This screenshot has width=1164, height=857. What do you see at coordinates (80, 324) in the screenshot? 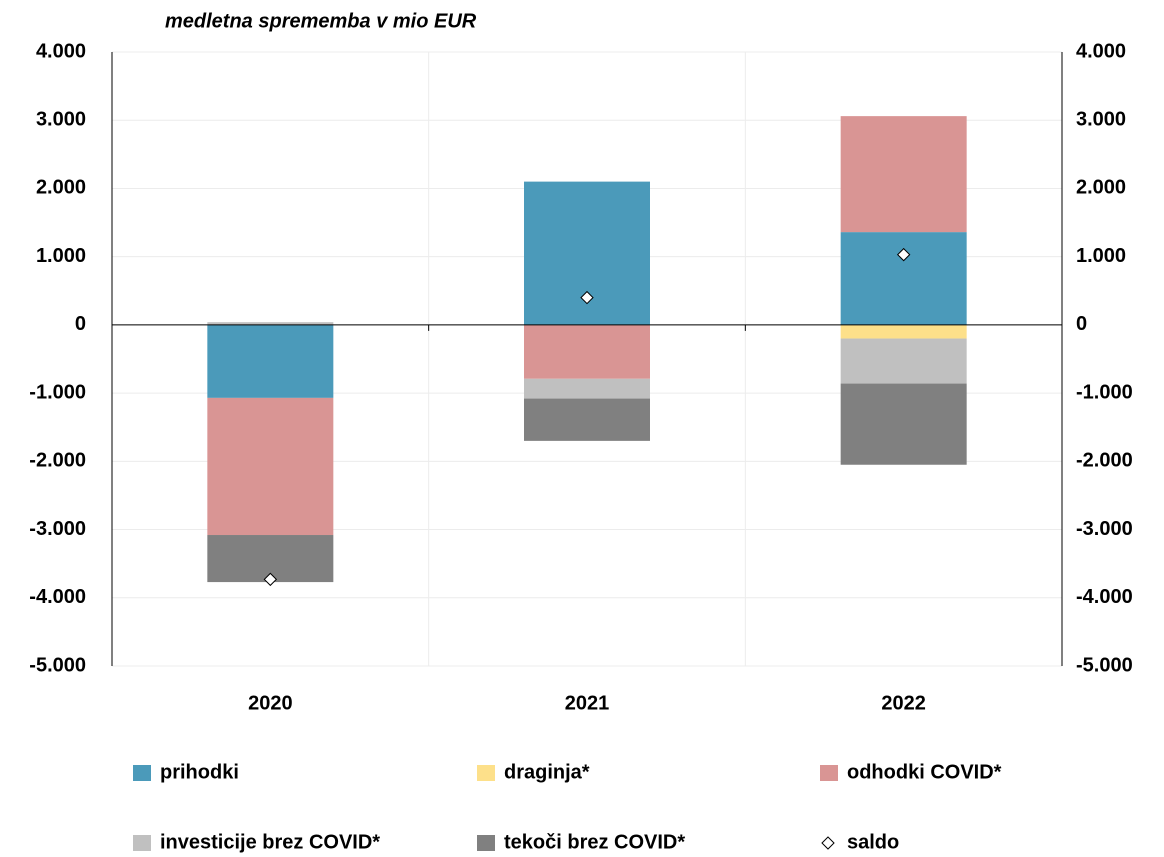
I see `y-tick-label: 0` at bounding box center [80, 324].